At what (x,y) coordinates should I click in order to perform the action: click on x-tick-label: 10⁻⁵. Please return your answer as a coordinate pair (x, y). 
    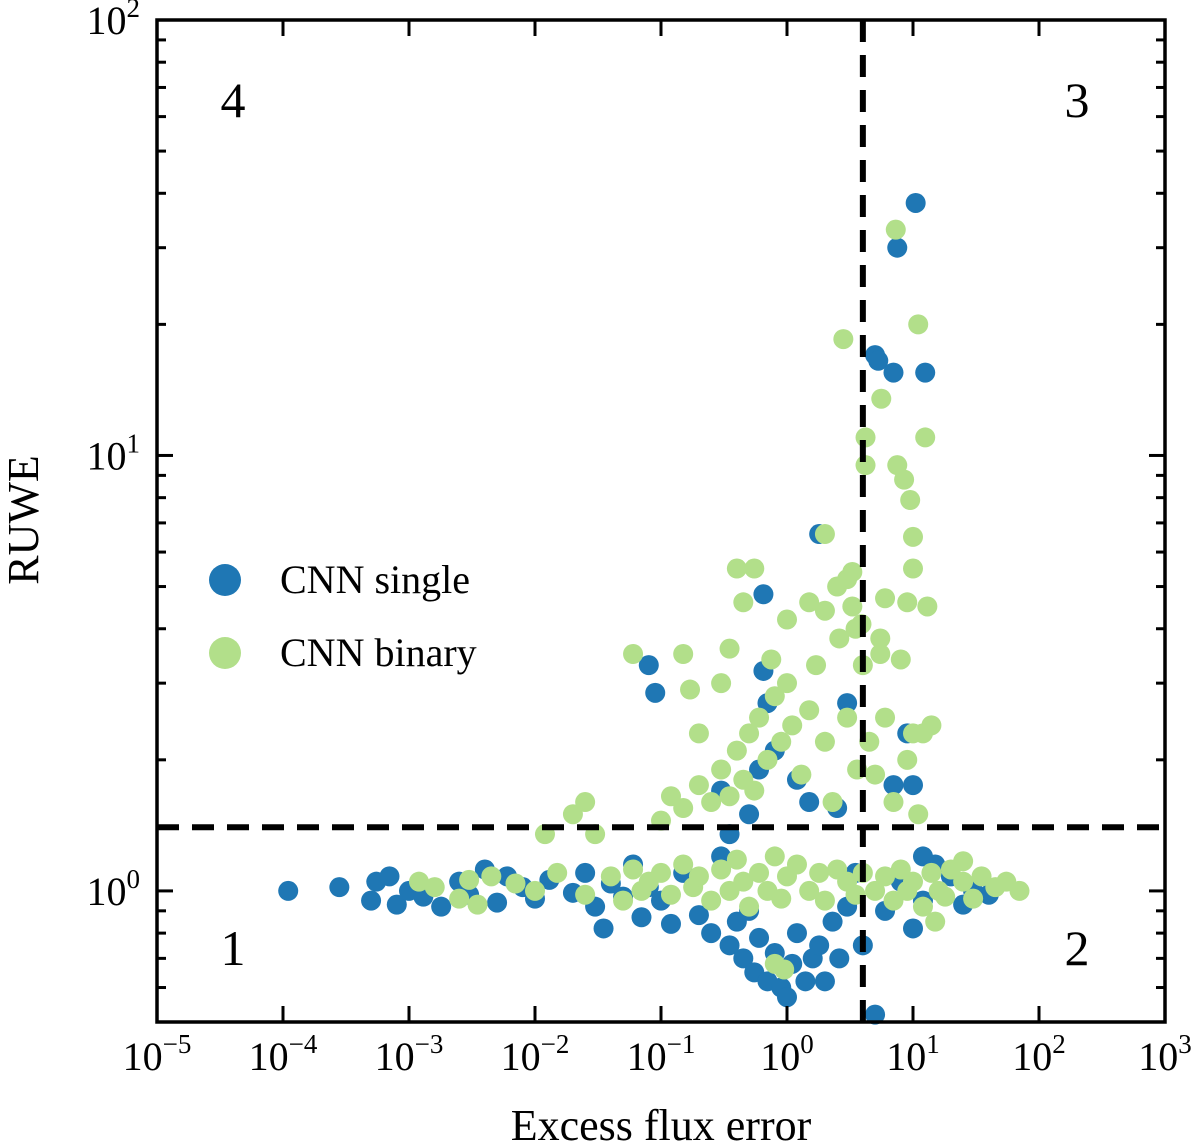
    Looking at the image, I should click on (157, 1054).